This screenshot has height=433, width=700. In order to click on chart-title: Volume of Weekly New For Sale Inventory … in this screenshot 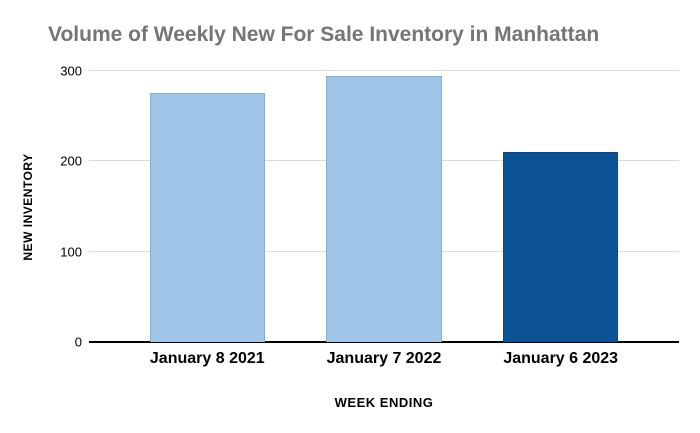, I will do `click(324, 34)`.